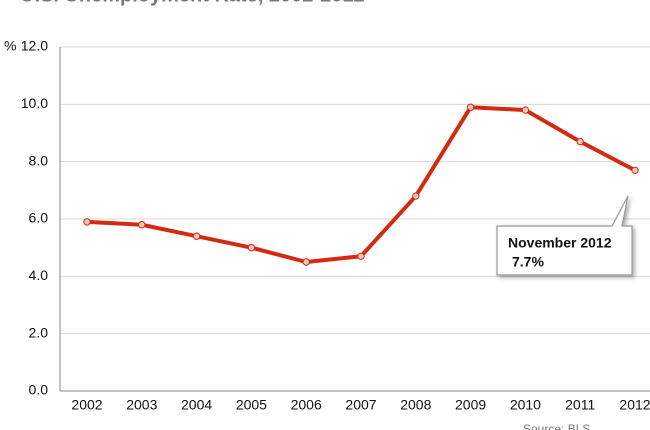 Image resolution: width=650 pixels, height=430 pixels. Describe the element at coordinates (39, 275) in the screenshot. I see `y-tick-label: 4.0` at that location.